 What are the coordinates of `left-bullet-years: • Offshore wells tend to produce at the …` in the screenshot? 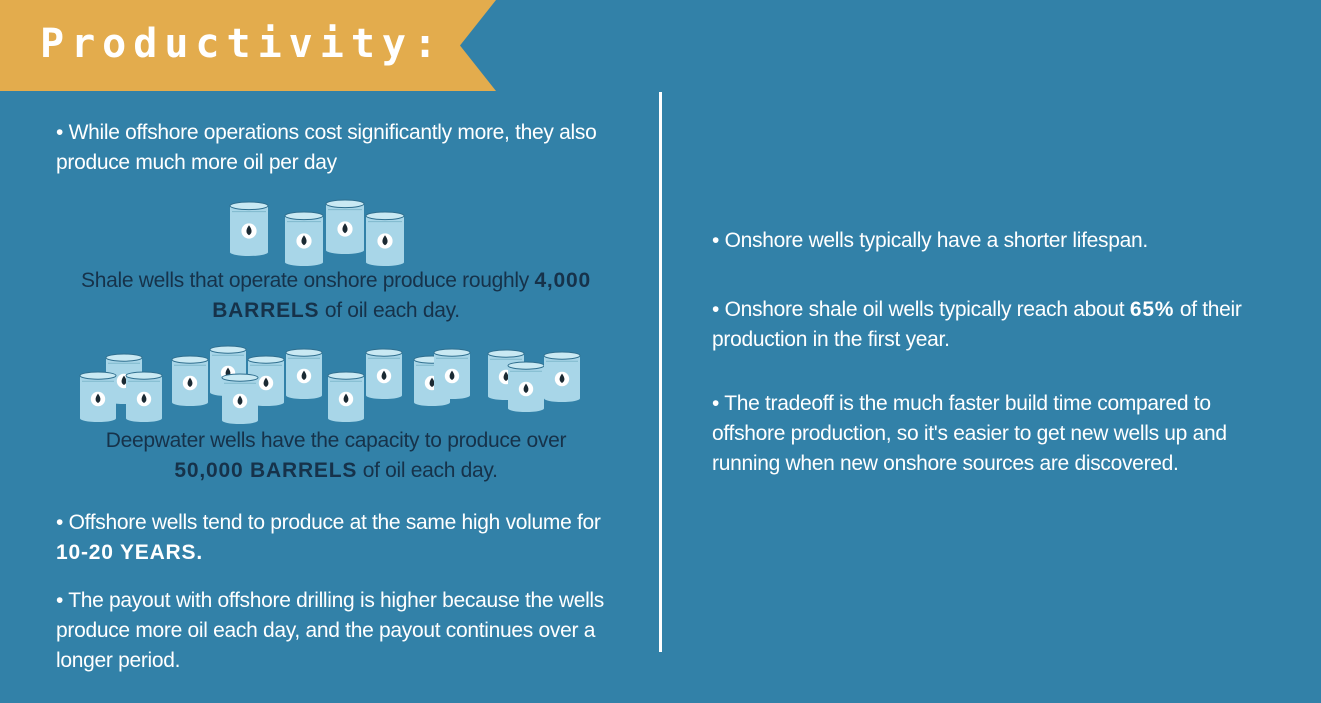 It's located at (328, 537).